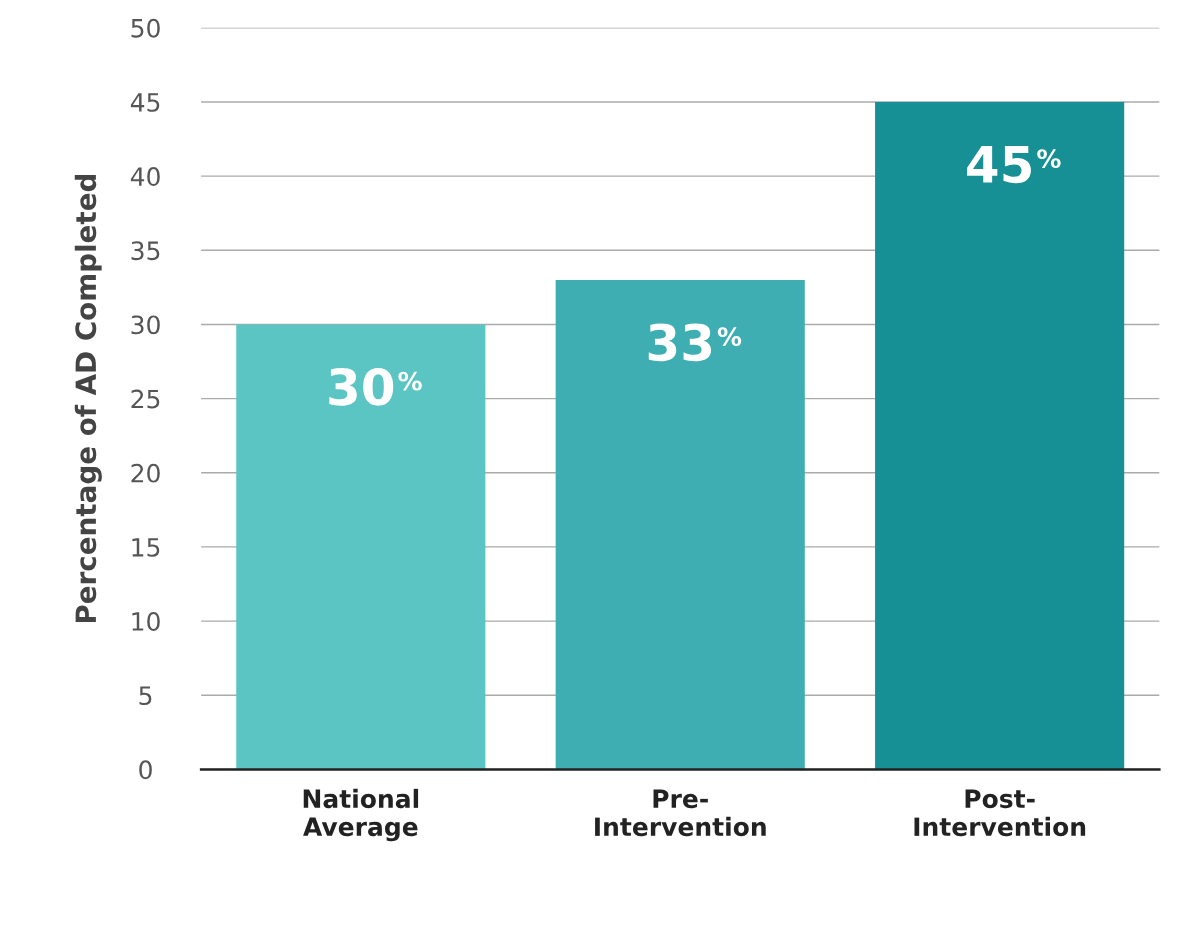 This screenshot has height=927, width=1183. I want to click on y-tick-label: 35, so click(145, 251).